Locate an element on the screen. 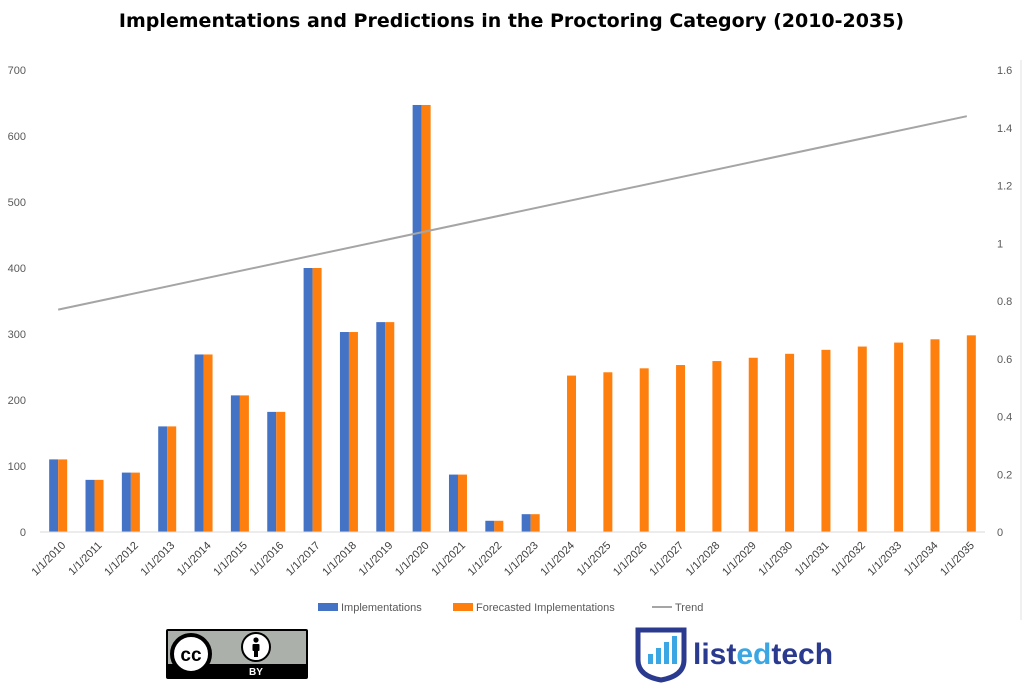 This screenshot has height=687, width=1023. listedtech-suffix: tech is located at coordinates (802, 654).